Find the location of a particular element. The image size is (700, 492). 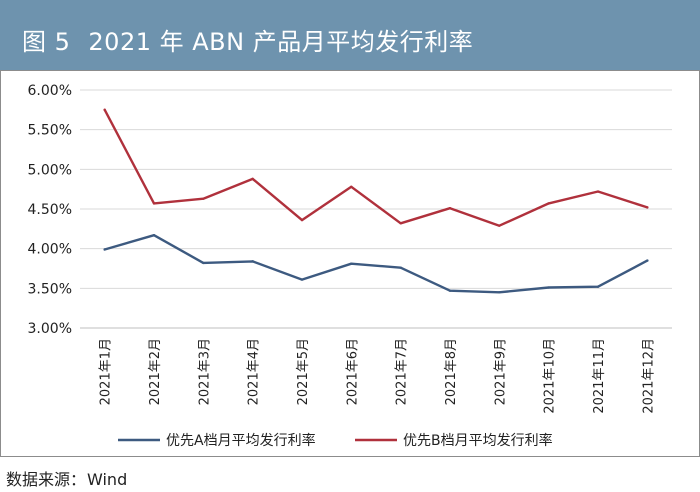

x-tick-label: 2021年5月 is located at coordinates (303, 371).